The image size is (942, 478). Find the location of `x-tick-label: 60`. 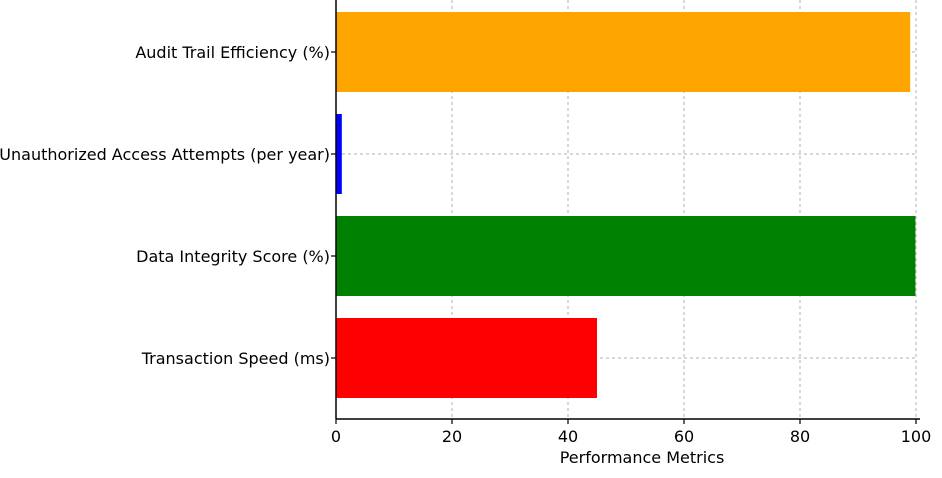

x-tick-label: 60 is located at coordinates (684, 436).